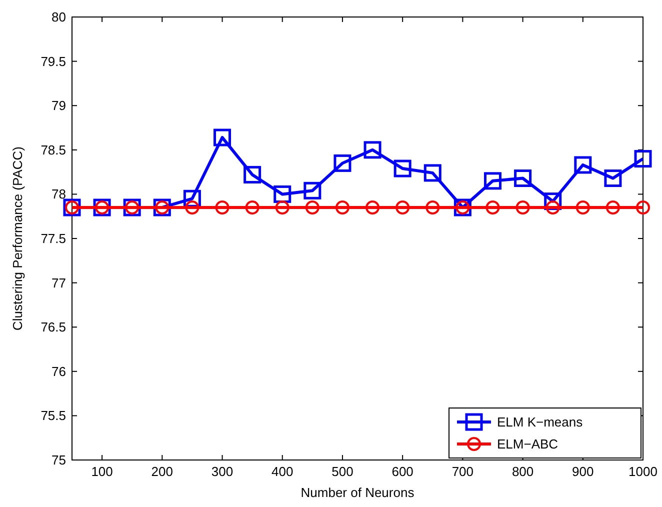 The image size is (662, 507). What do you see at coordinates (53, 416) in the screenshot?
I see `y-tick-label: 75.5` at bounding box center [53, 416].